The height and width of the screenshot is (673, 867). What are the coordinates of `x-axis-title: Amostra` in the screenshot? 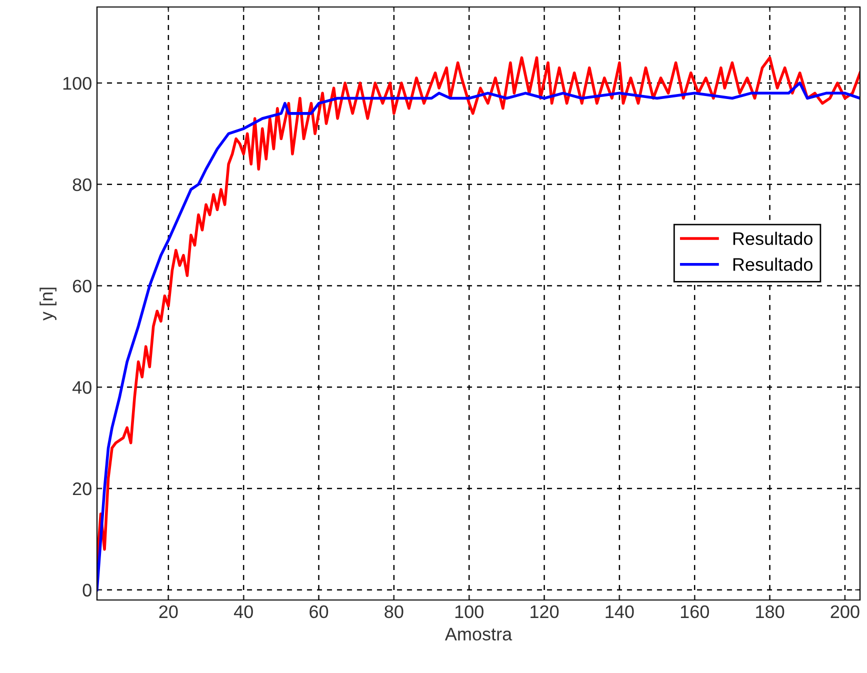 It's located at (478, 634).